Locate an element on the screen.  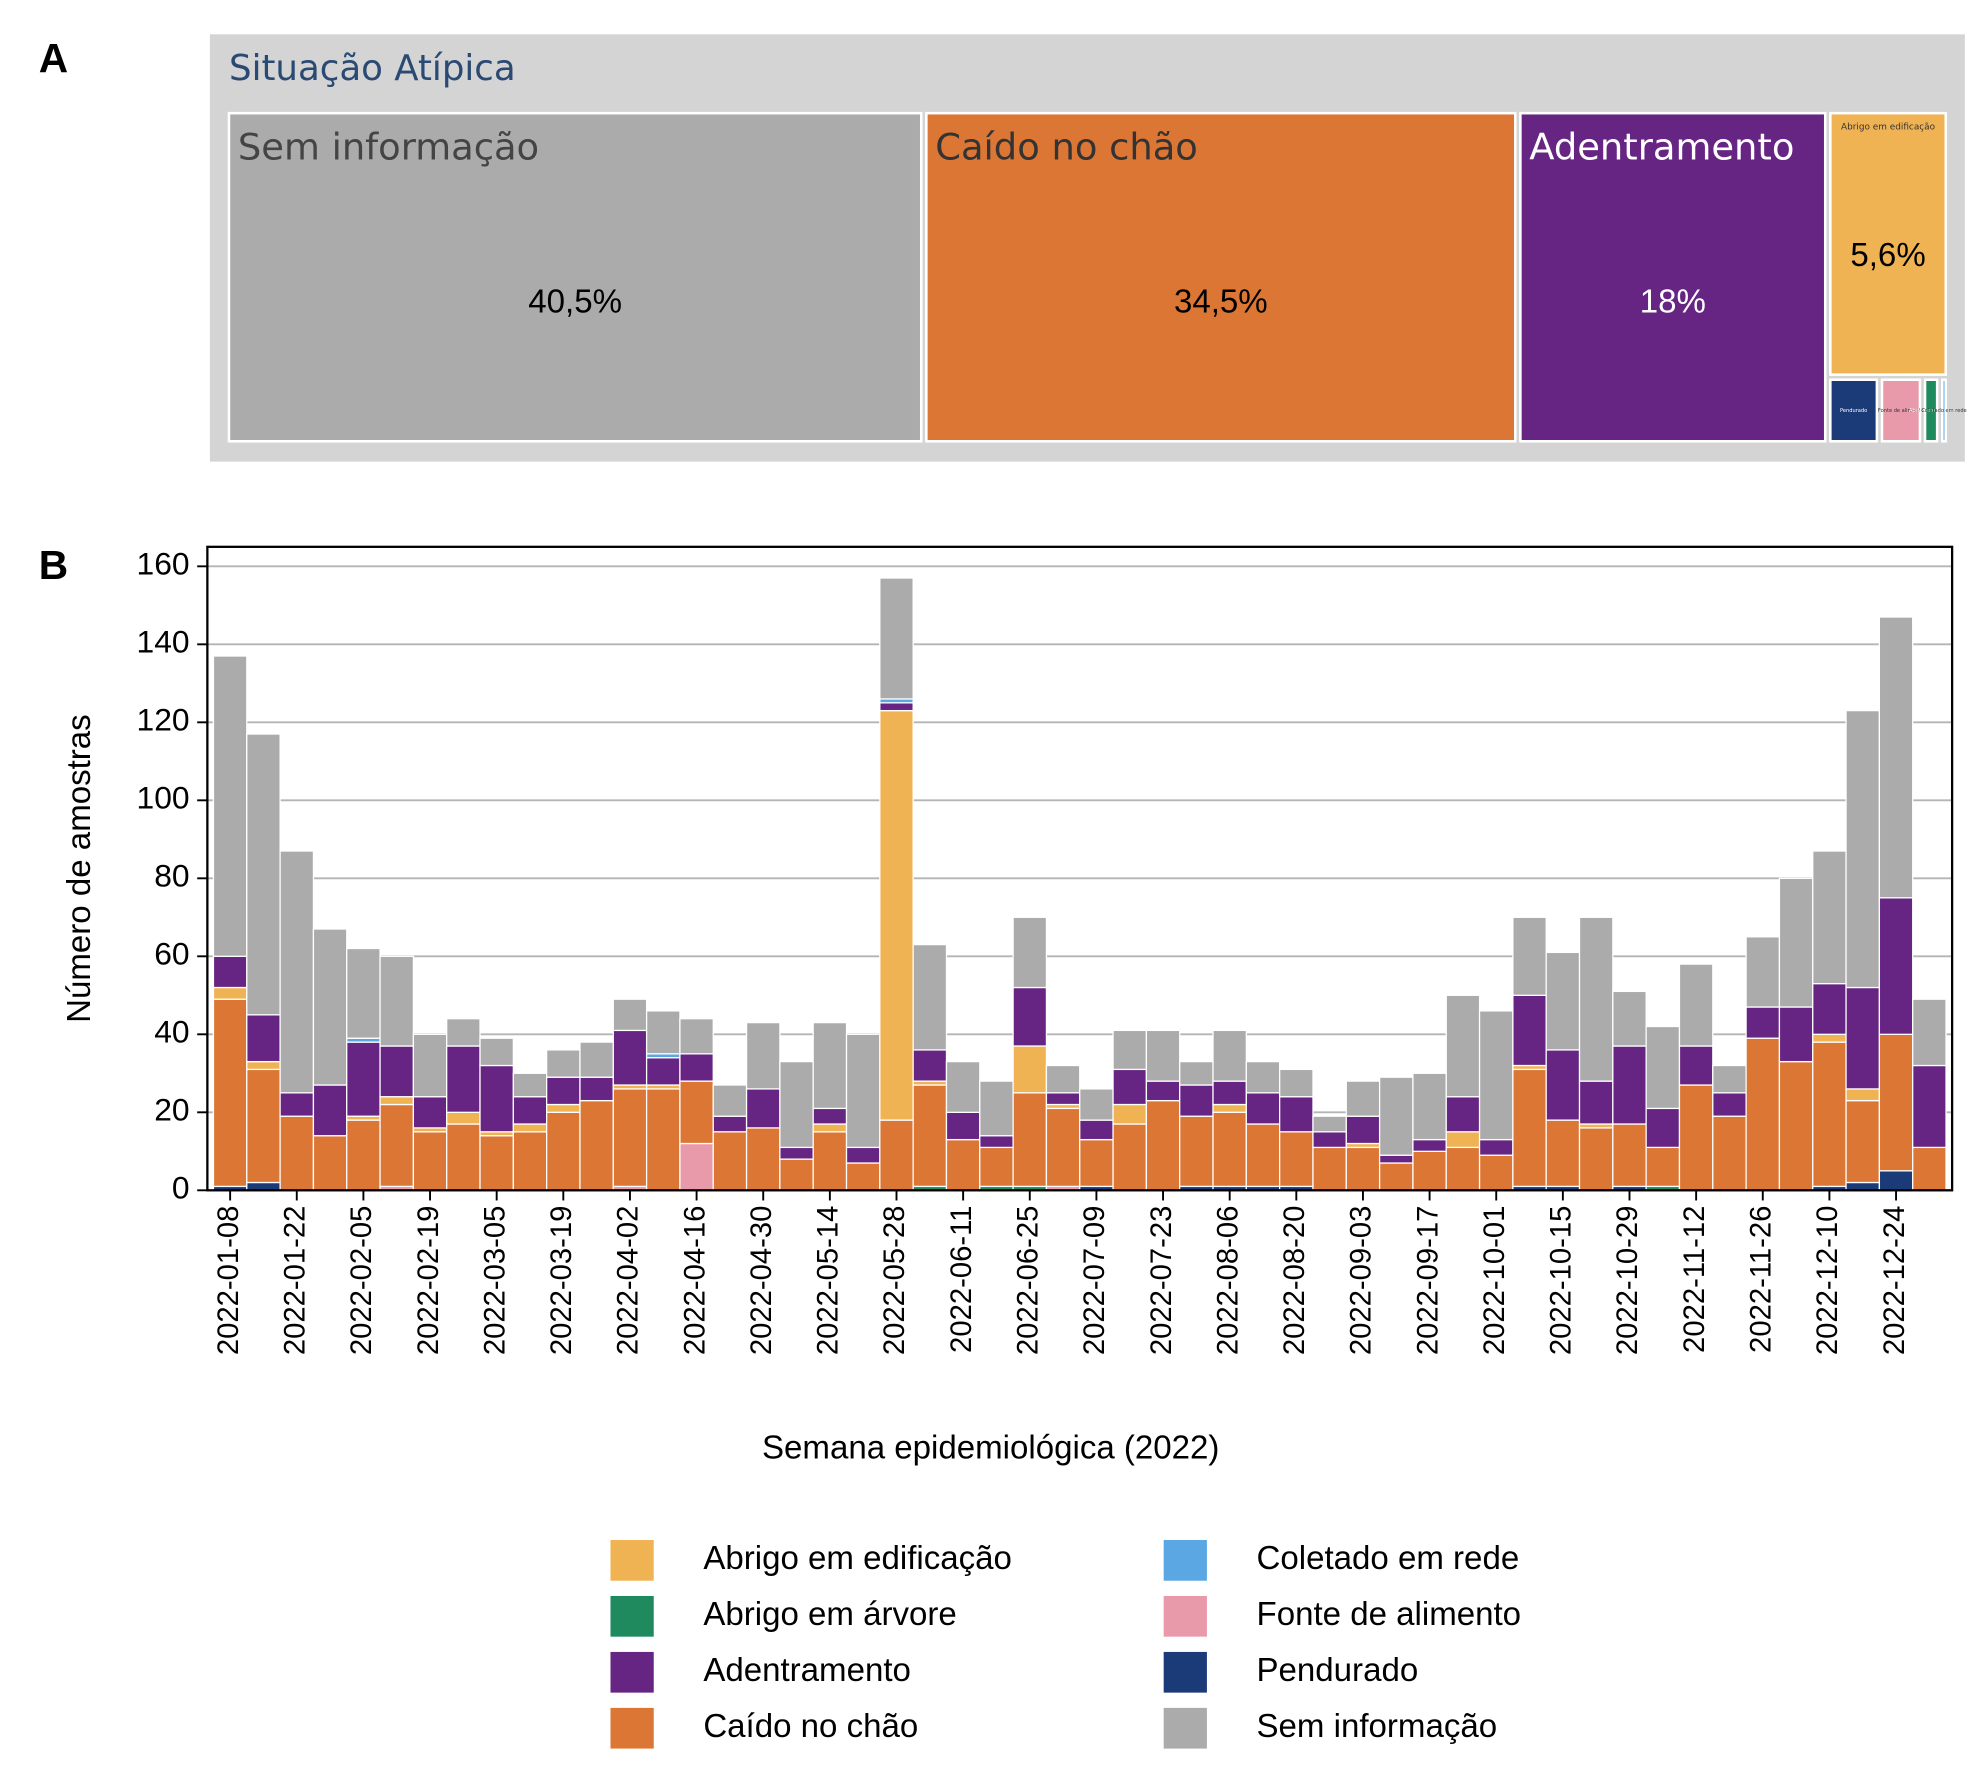
legend-label: Abrigo em árvore is located at coordinates (829, 1614).